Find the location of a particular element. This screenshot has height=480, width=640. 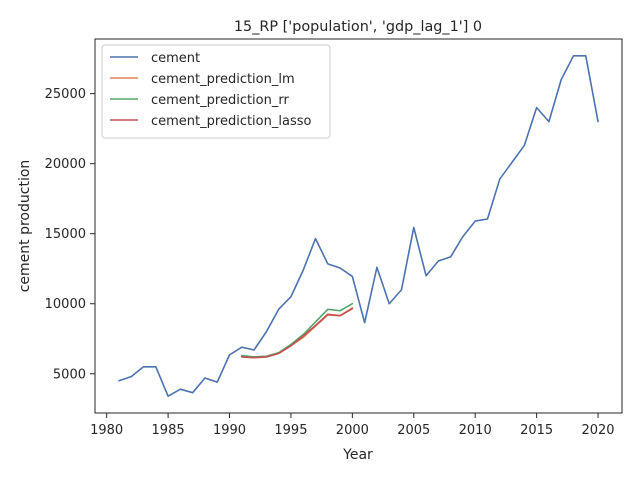

x-tick-label: 2005 is located at coordinates (413, 430).